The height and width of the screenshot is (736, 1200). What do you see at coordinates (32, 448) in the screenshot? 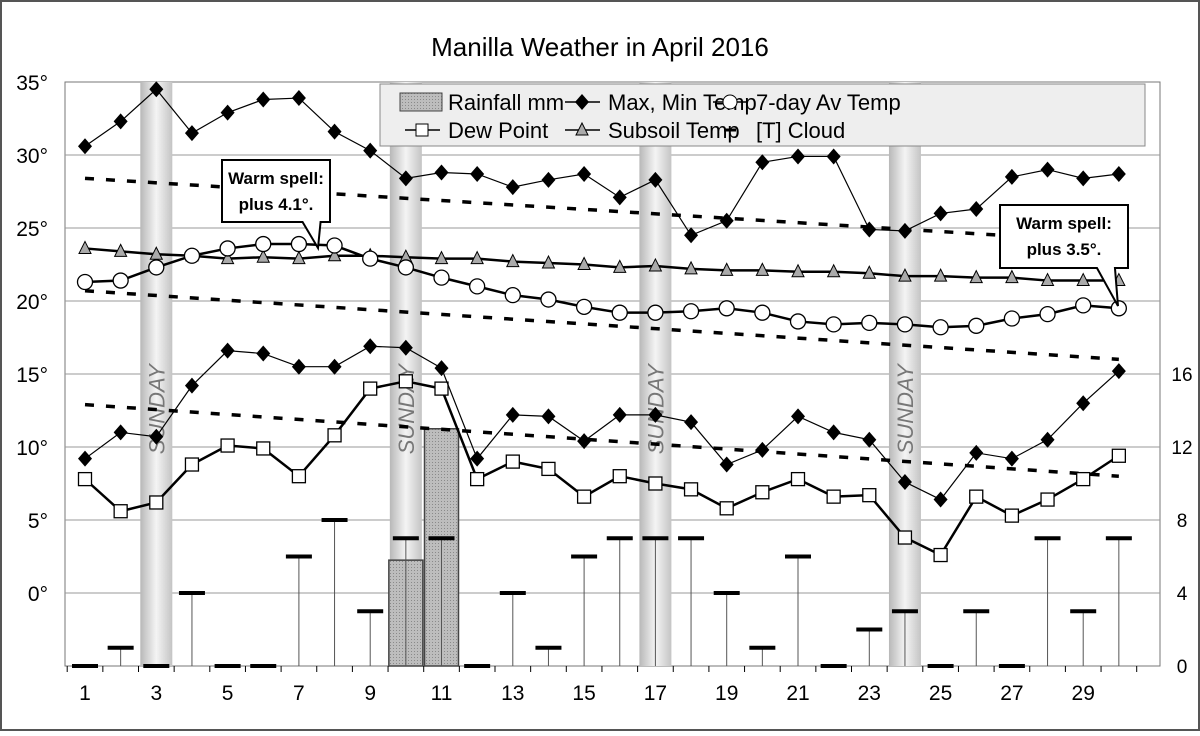
I see `y-left-tick-label: 10°` at bounding box center [32, 448].